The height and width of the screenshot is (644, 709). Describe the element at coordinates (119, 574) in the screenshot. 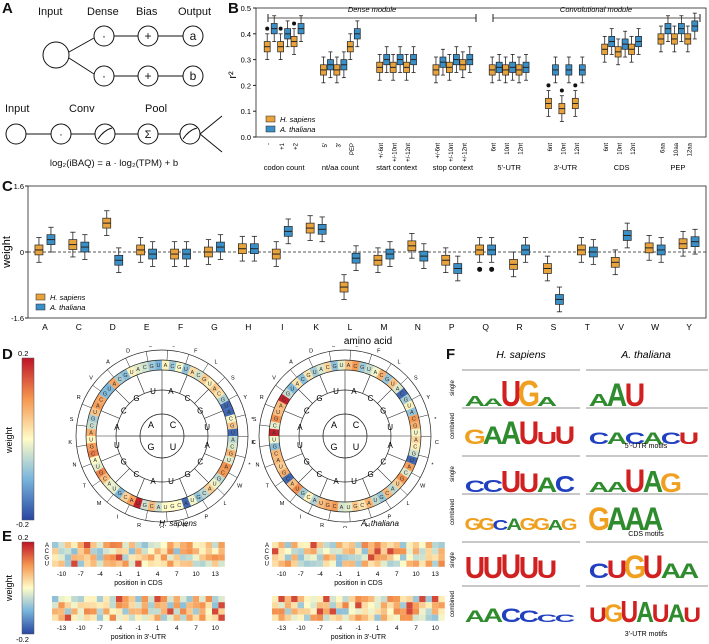

I see `e-xtick: -1` at that location.